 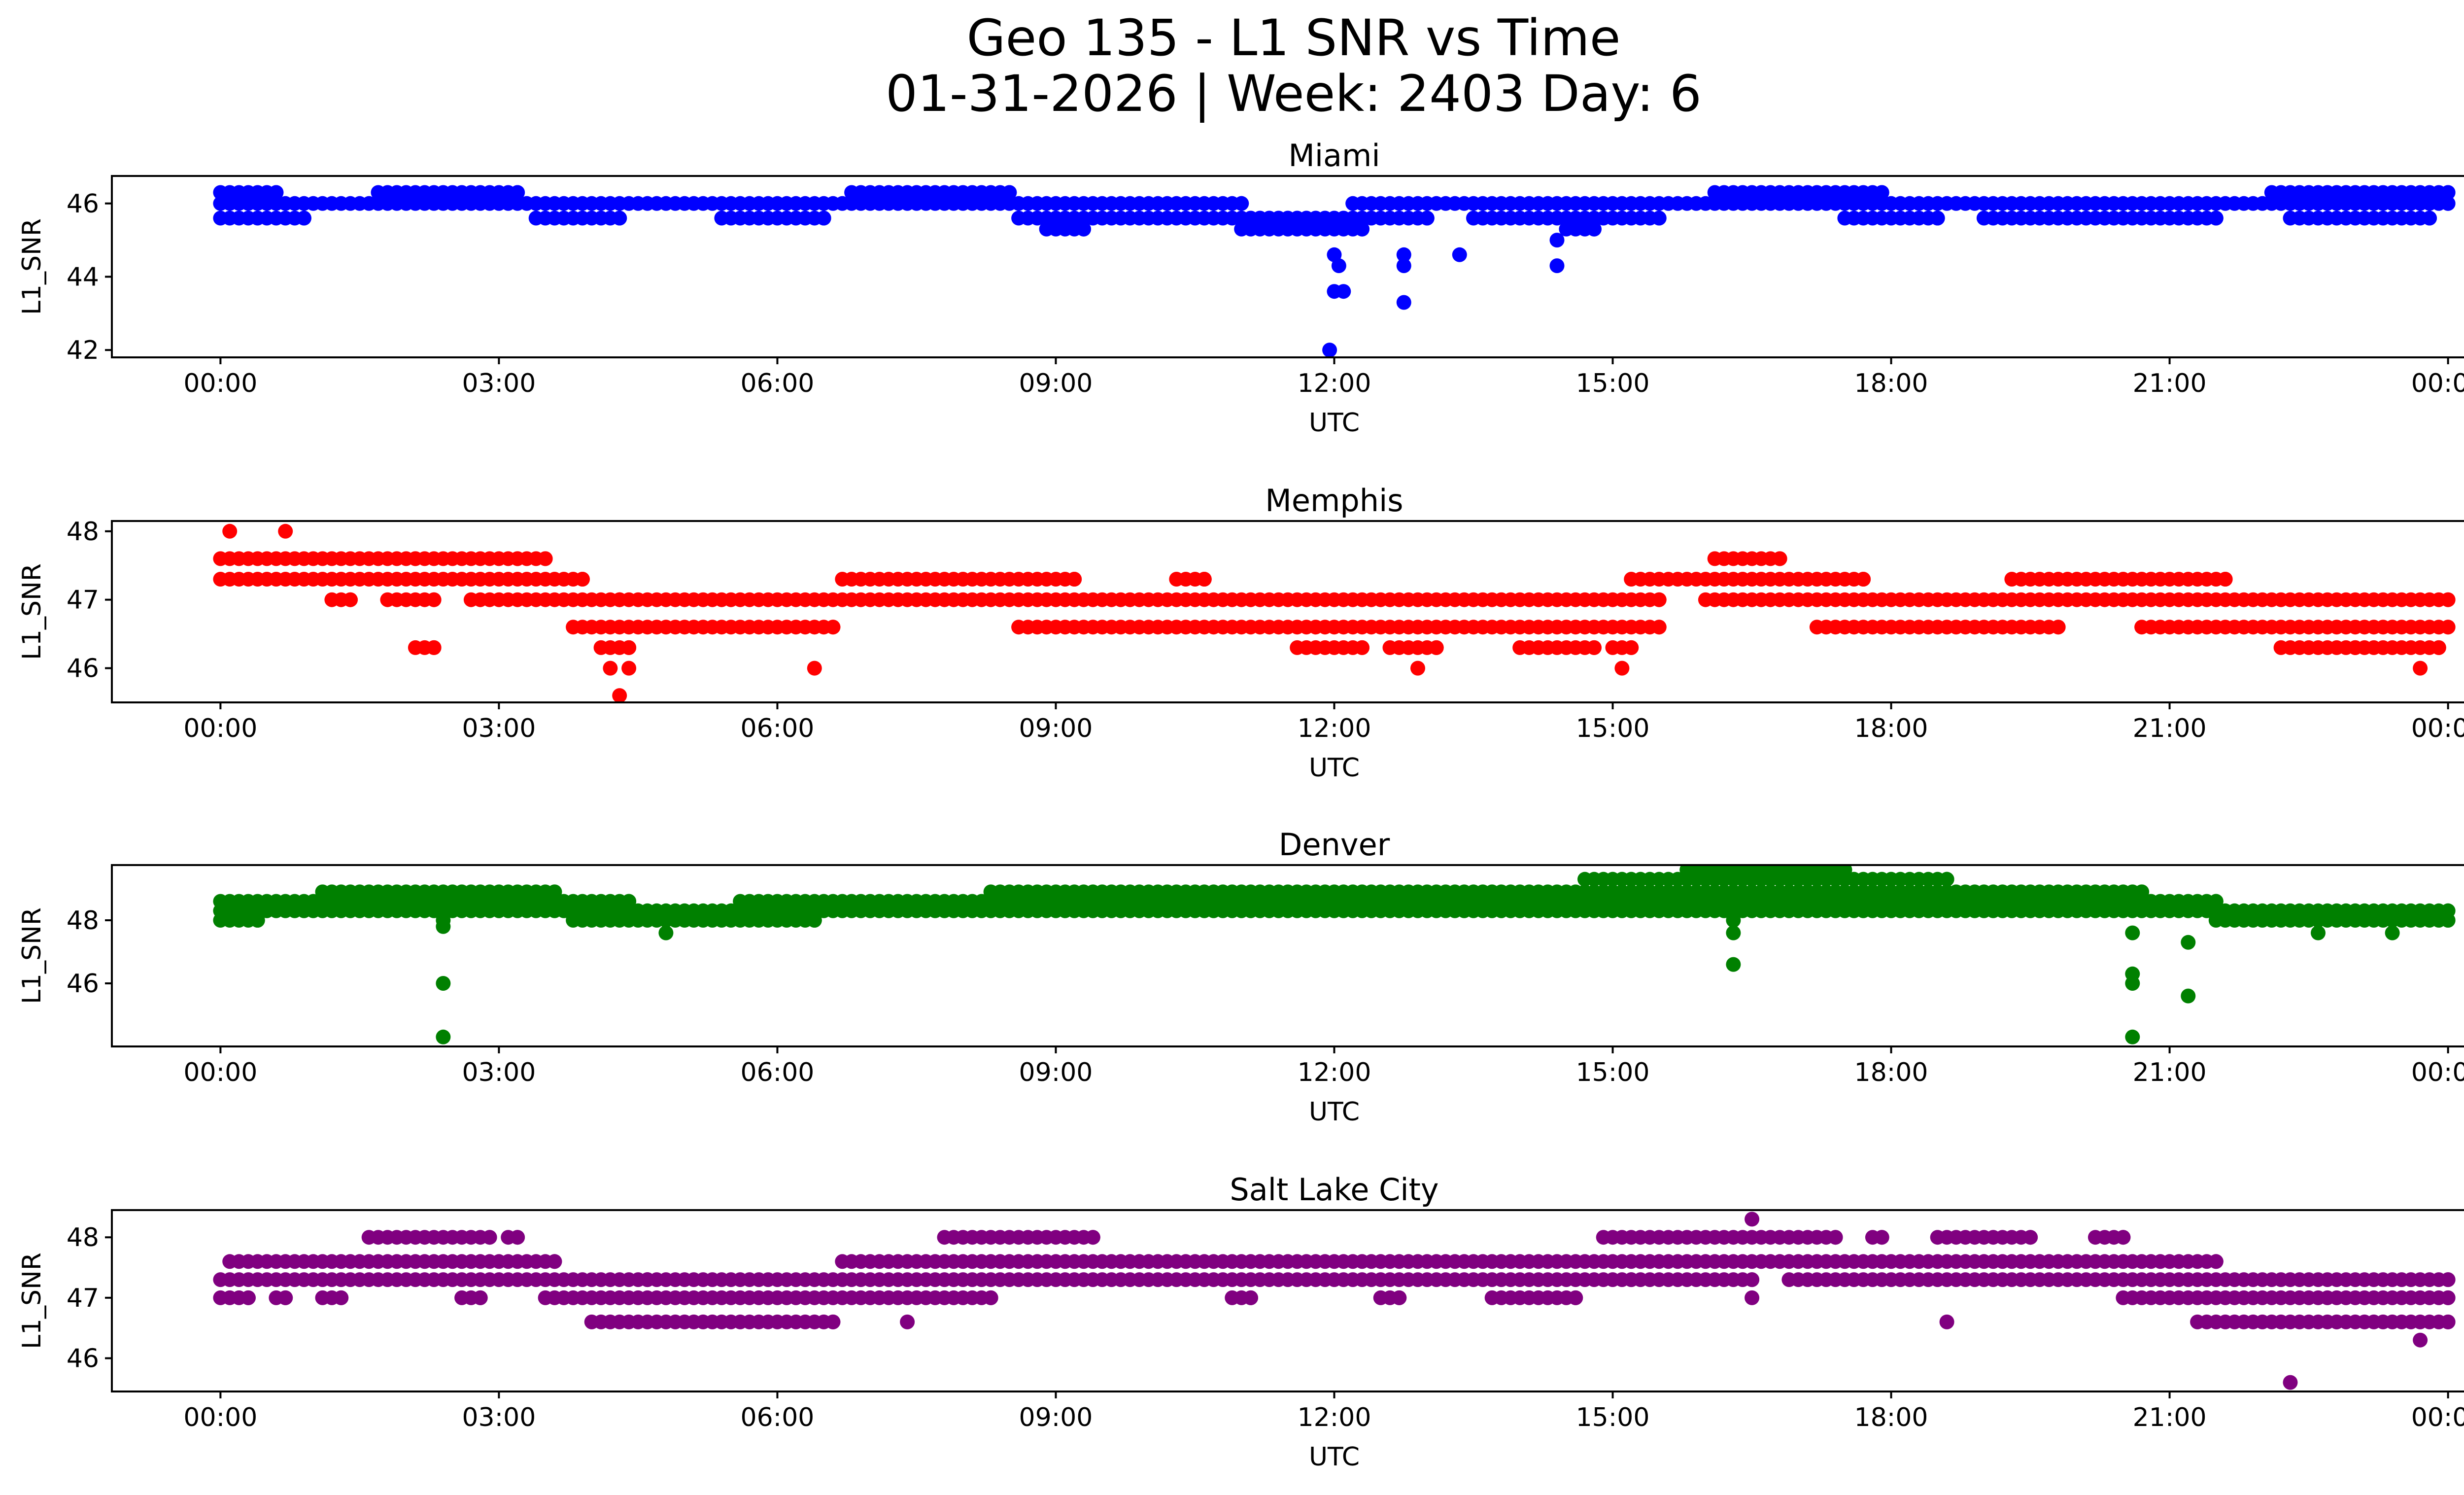 I want to click on subplot-title: Salt Lake City, so click(x=1334, y=1190).